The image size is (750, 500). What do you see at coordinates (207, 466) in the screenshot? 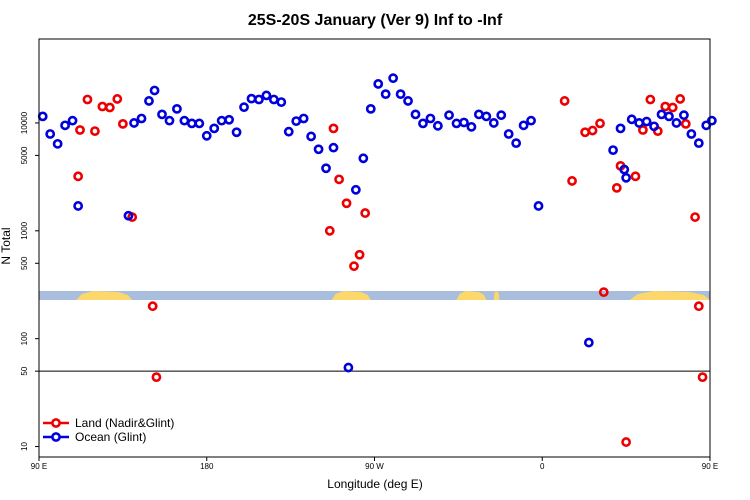
I see `x-tick-label: 180` at bounding box center [207, 466].